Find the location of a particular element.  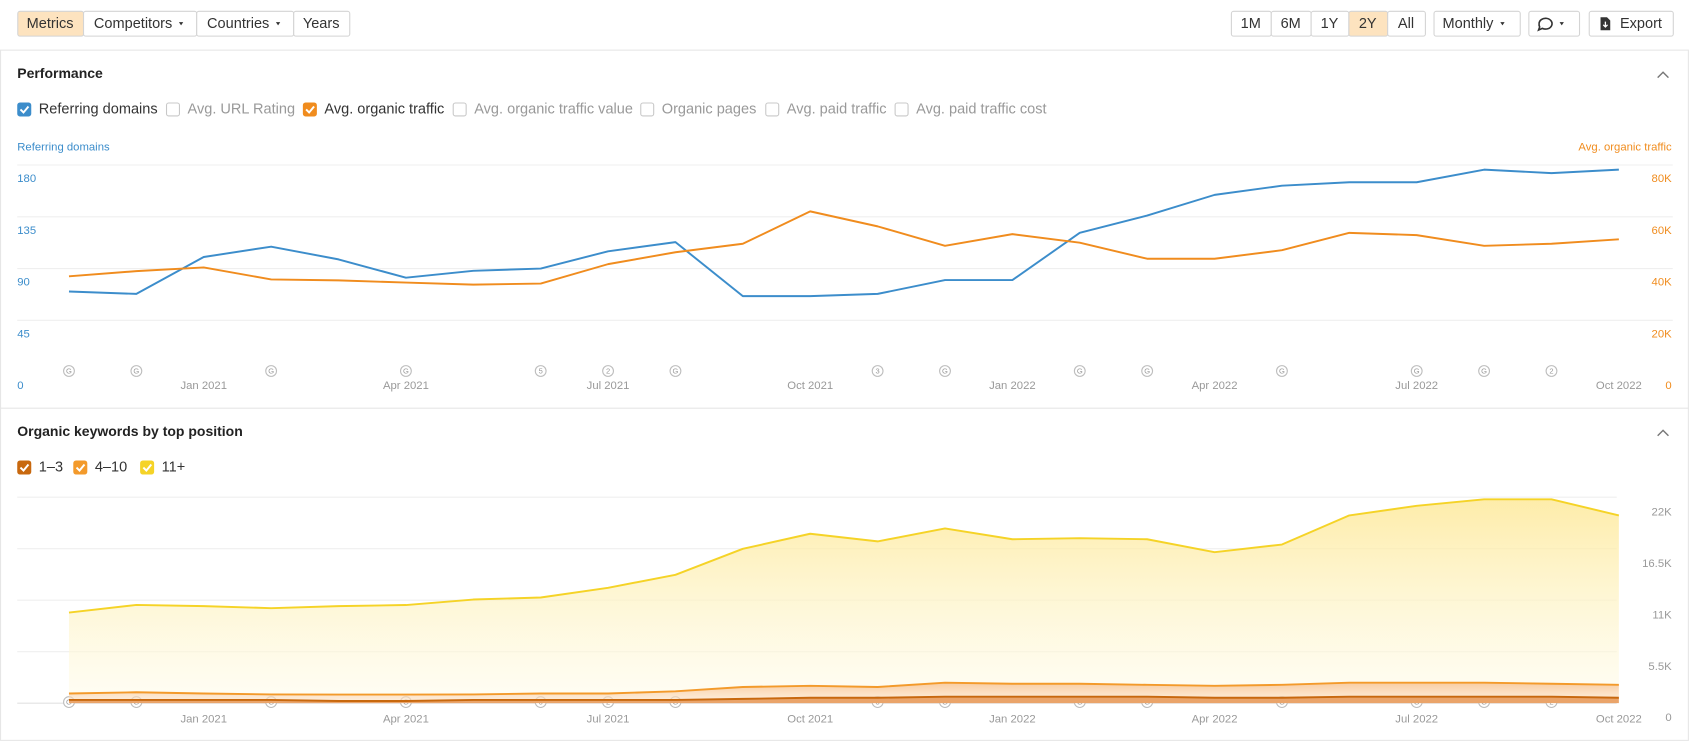

y-tick-label: 45 is located at coordinates (23, 334).